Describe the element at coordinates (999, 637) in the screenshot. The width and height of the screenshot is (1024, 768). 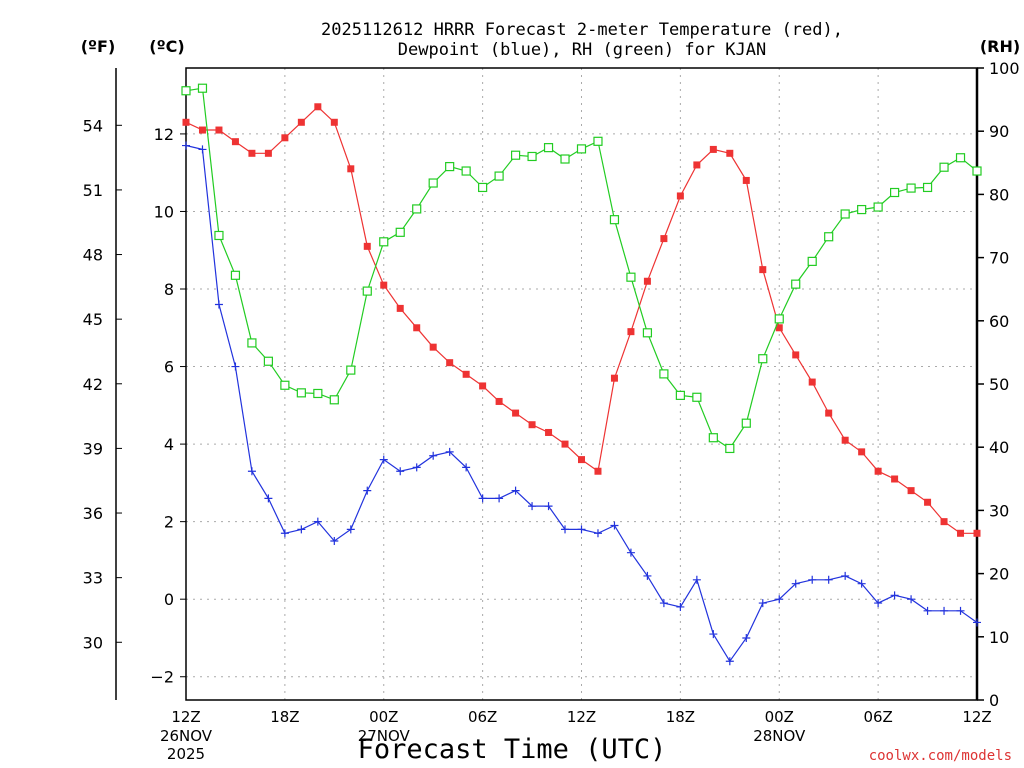
I see `rh-tick-label: 10` at that location.